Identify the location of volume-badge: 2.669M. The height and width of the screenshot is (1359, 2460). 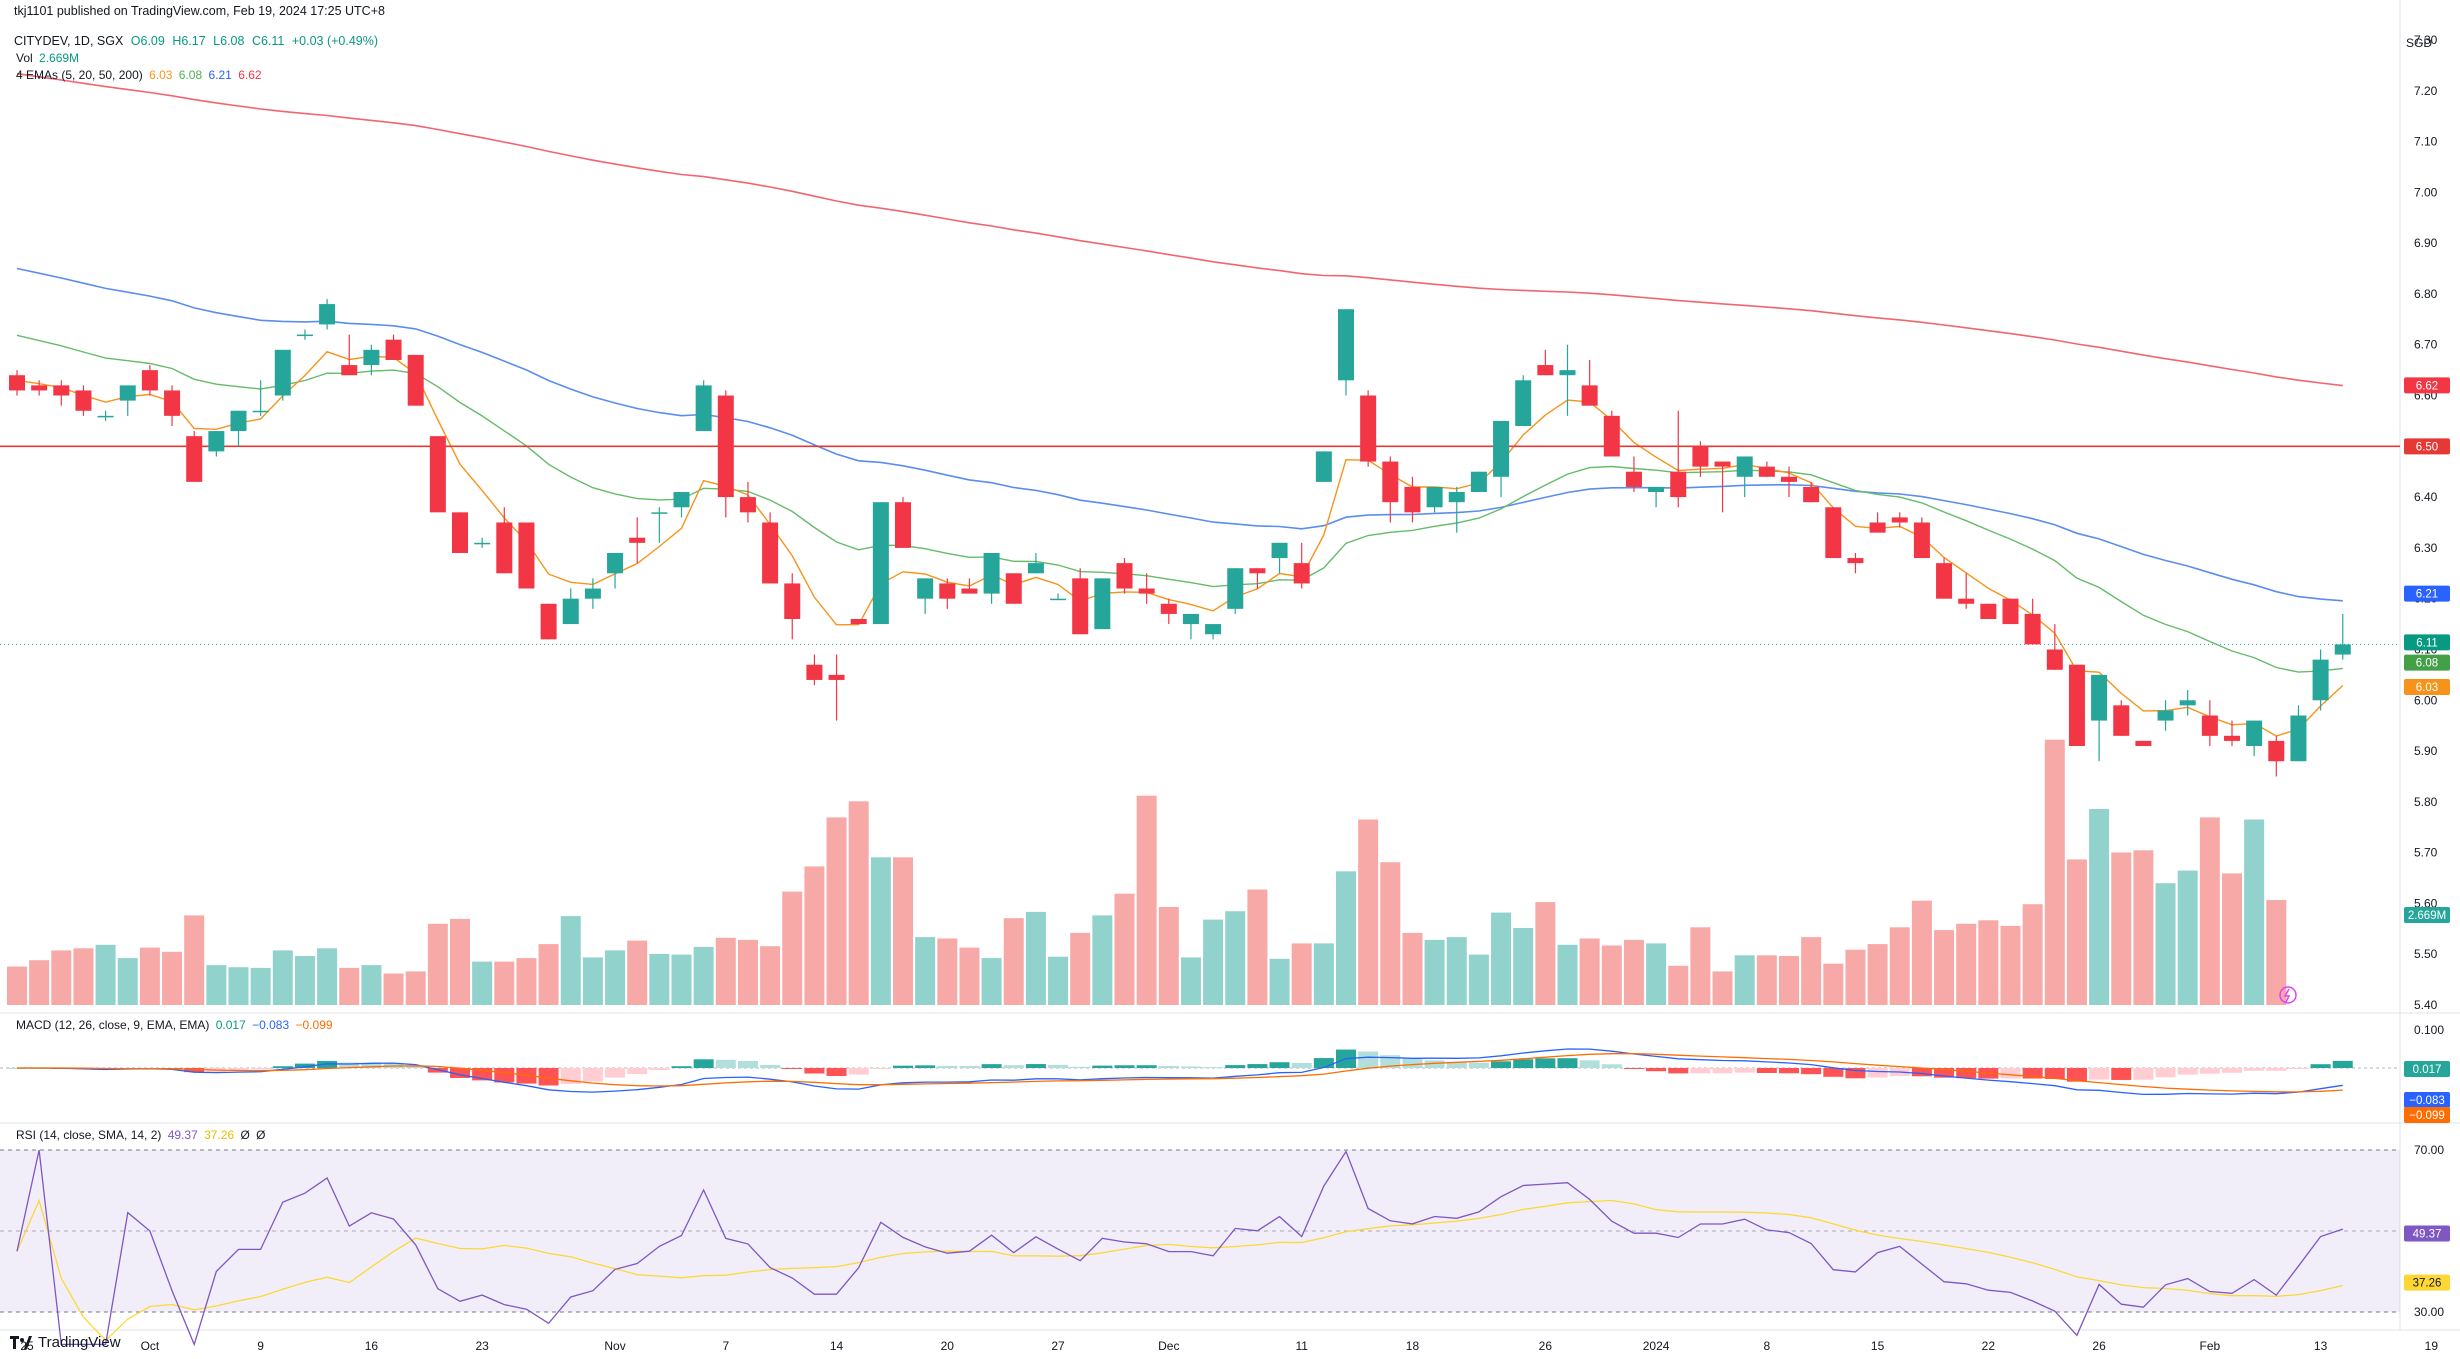
(2427, 916).